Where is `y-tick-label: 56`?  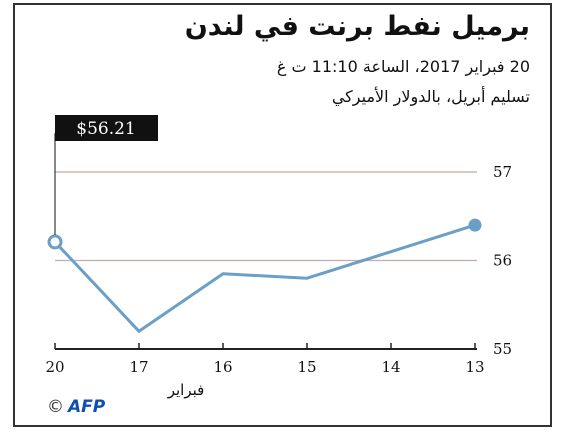
y-tick-label: 56 is located at coordinates (502, 261).